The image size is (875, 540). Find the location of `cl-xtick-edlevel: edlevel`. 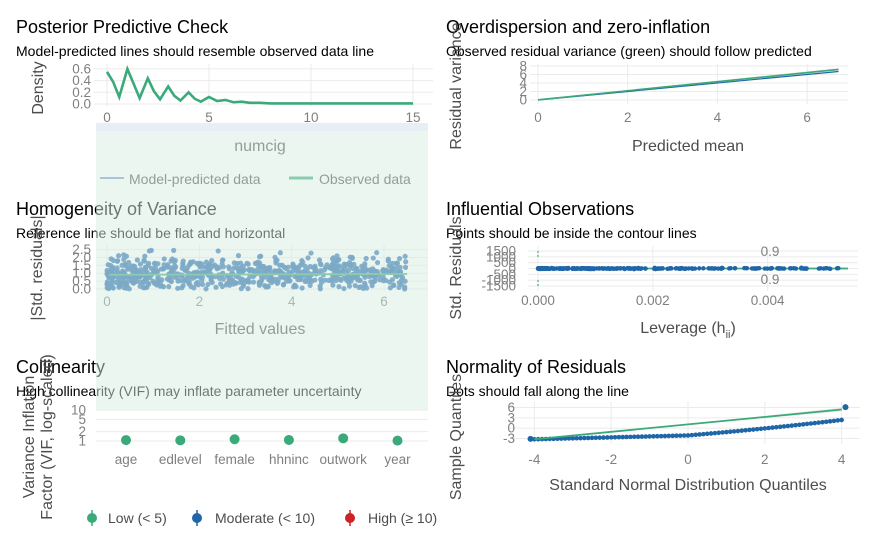

cl-xtick-edlevel: edlevel is located at coordinates (180, 459).